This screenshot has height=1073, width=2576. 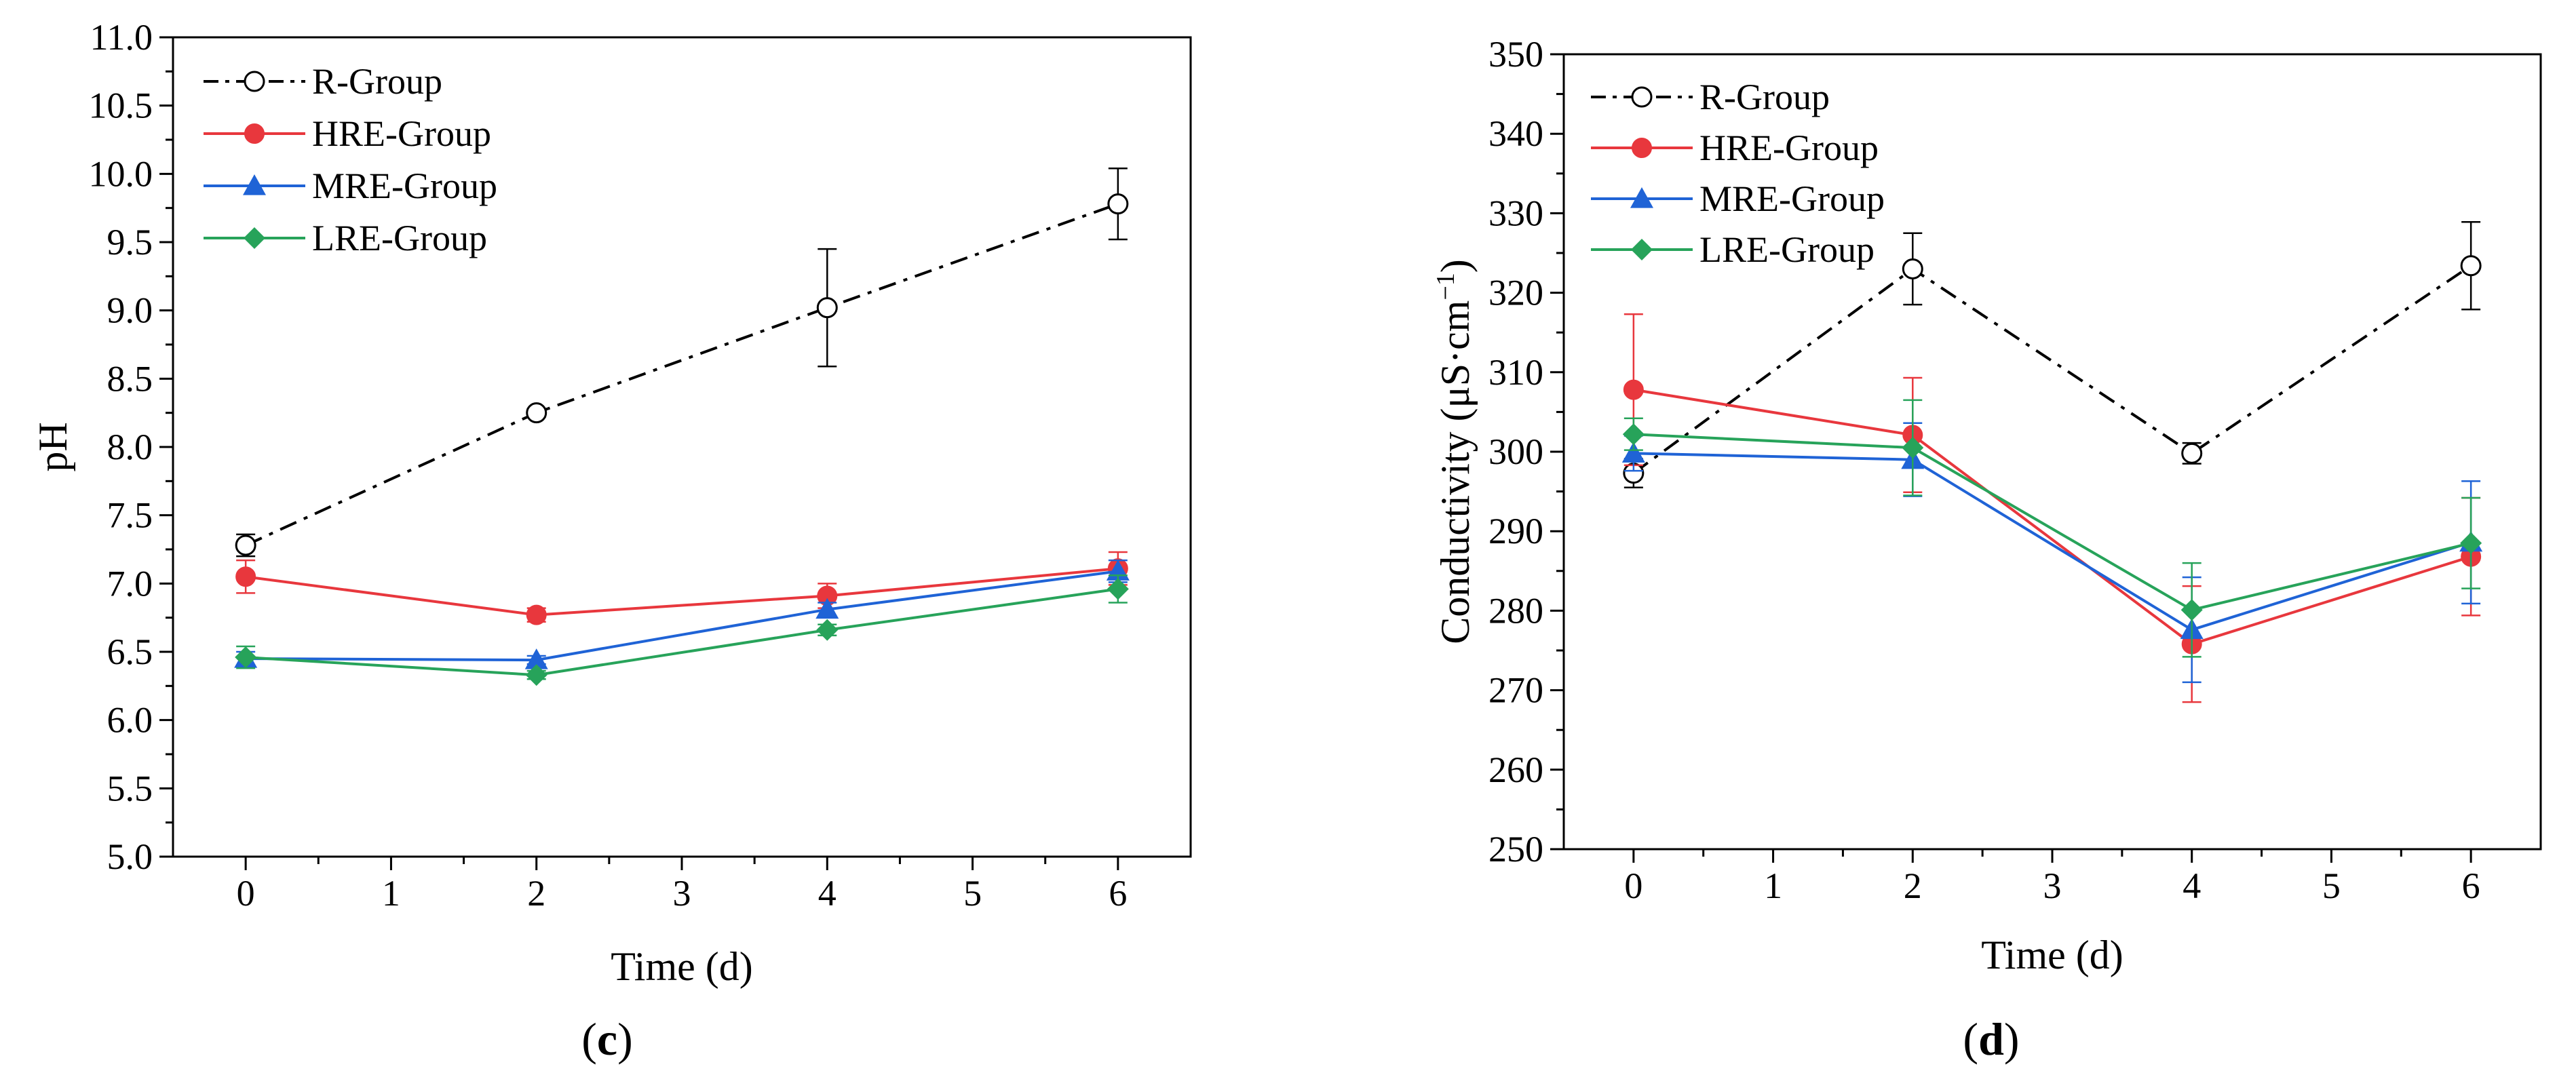 What do you see at coordinates (1455, 472) in the screenshot?
I see `y-axis-label-d-main: Conductivity (μS·cm` at bounding box center [1455, 472].